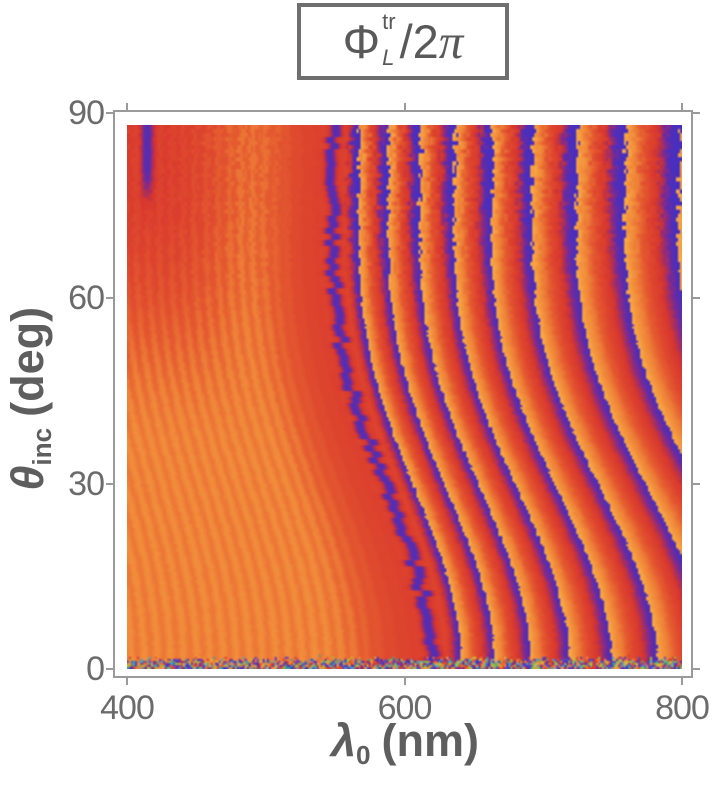 The width and height of the screenshot is (720, 800). What do you see at coordinates (389, 21) in the screenshot?
I see `title-superscript: tr` at bounding box center [389, 21].